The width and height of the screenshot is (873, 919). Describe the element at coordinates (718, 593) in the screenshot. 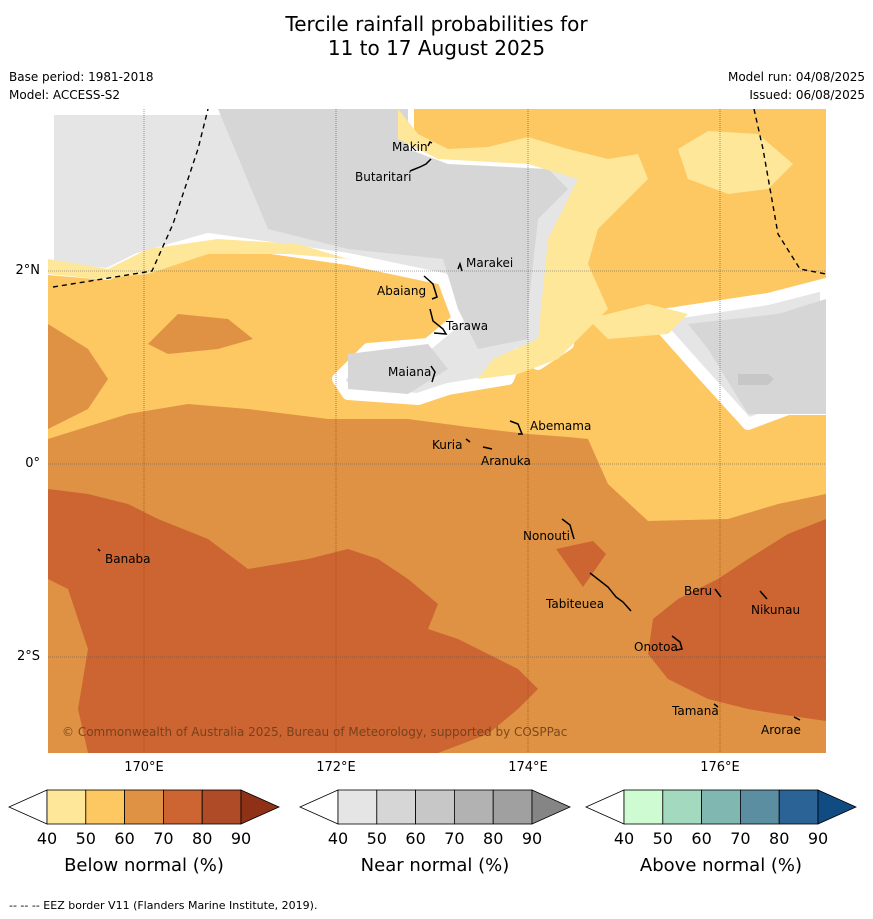

I see `island-beru` at that location.